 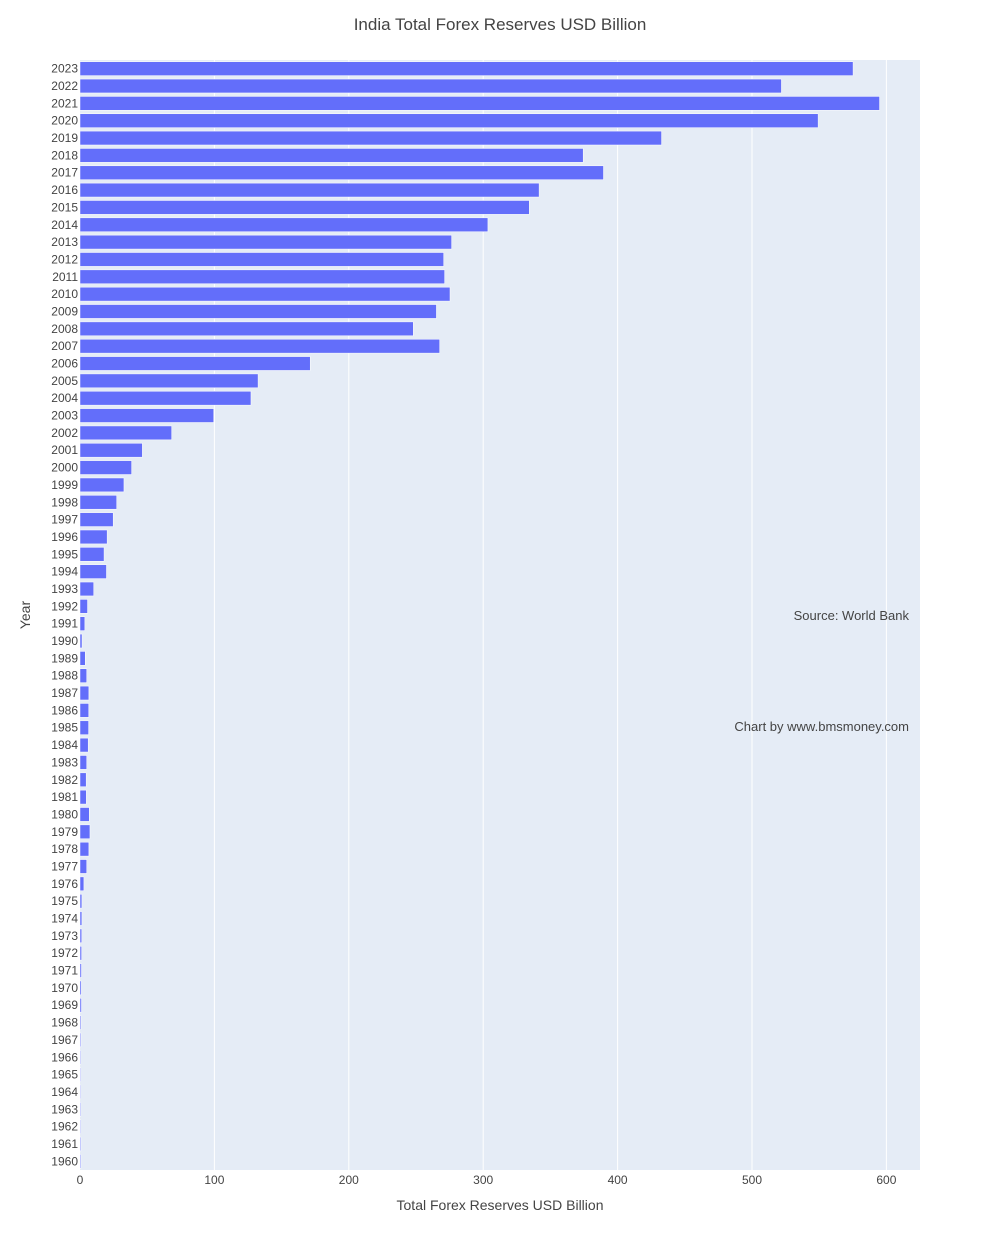 What do you see at coordinates (80, 1144) in the screenshot?
I see `bar-1961` at bounding box center [80, 1144].